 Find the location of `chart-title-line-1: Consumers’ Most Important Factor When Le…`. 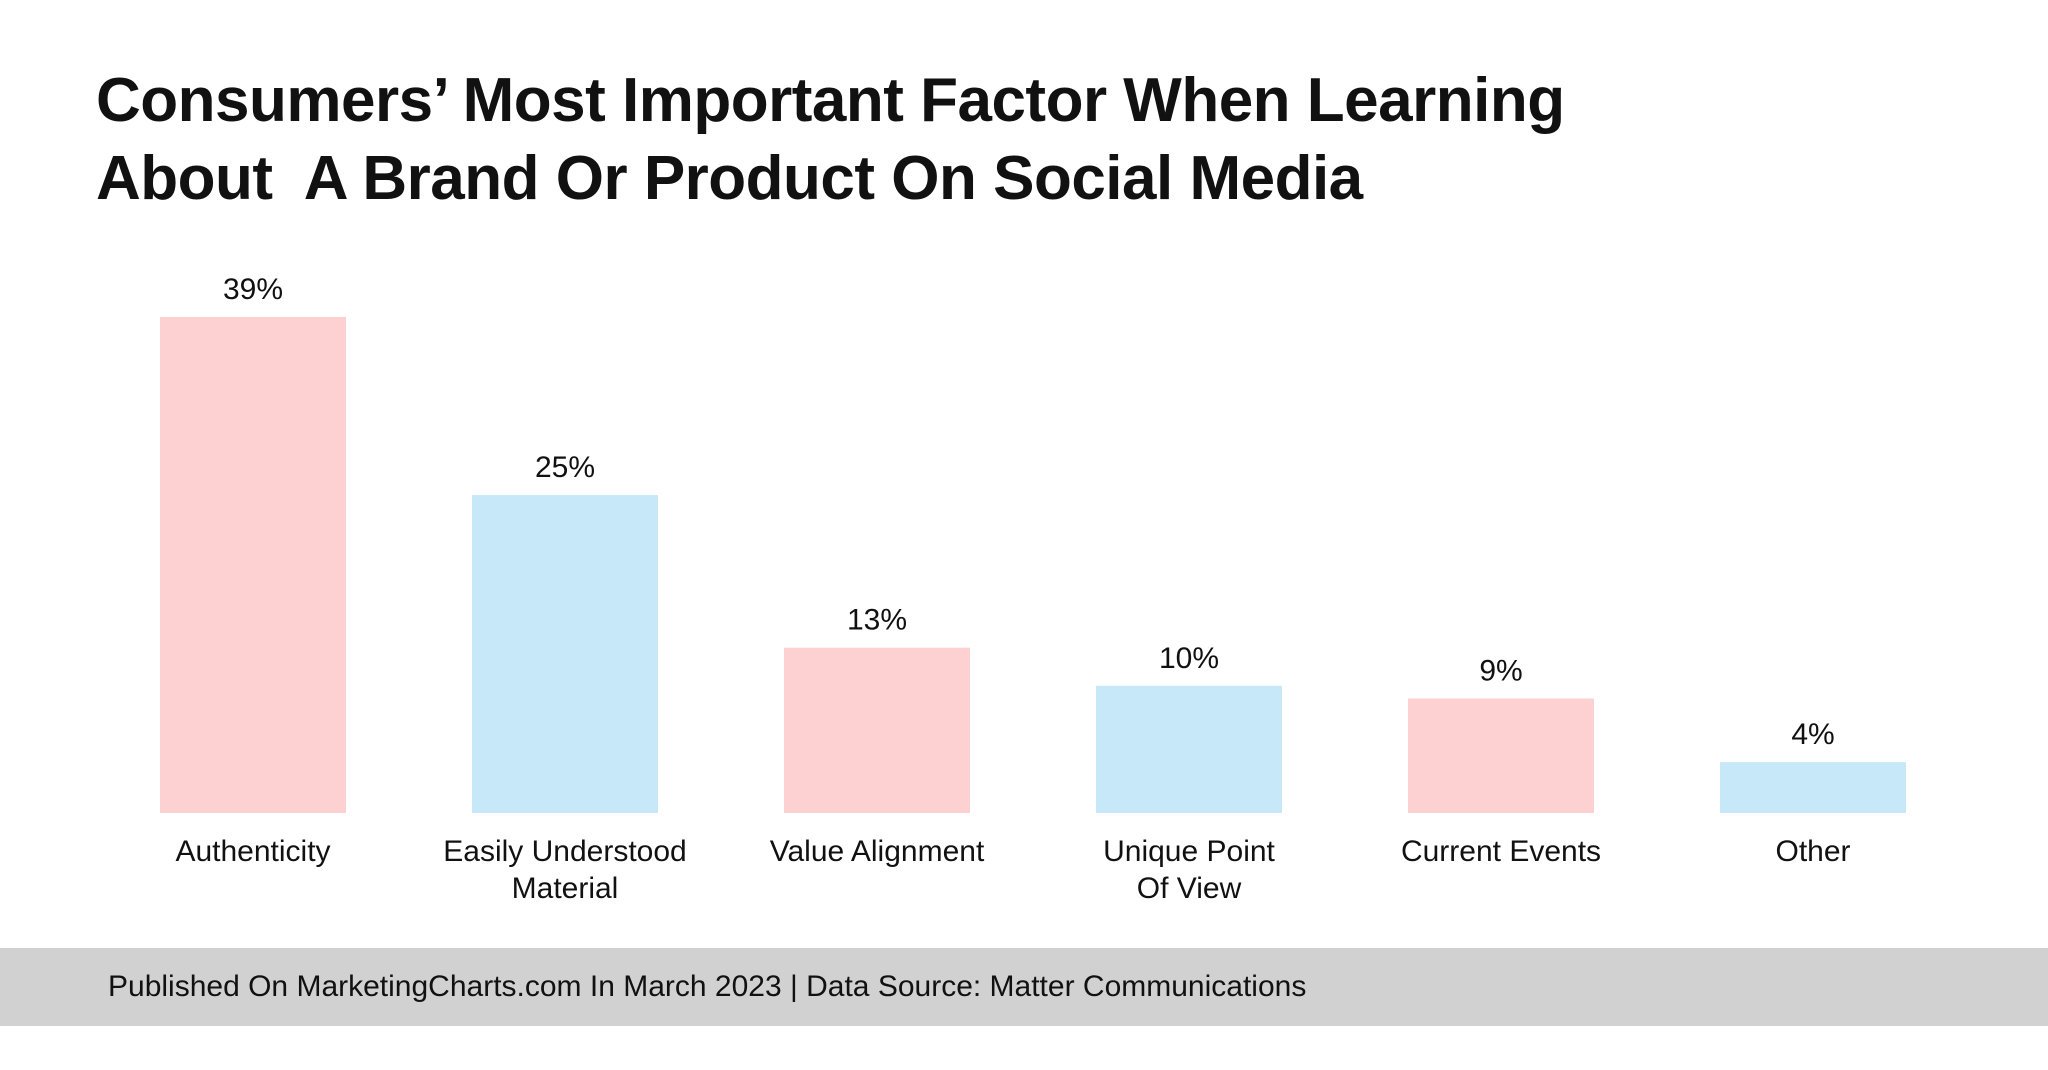

chart-title-line-1: Consumers’ Most Important Factor When Le… is located at coordinates (830, 100).